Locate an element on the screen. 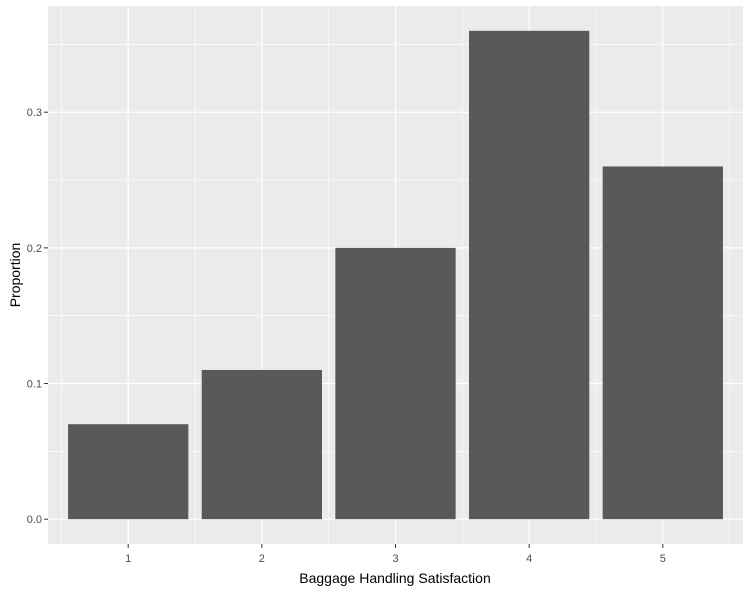 The image size is (751, 593). y-tick-label: 0.0 is located at coordinates (34, 520).